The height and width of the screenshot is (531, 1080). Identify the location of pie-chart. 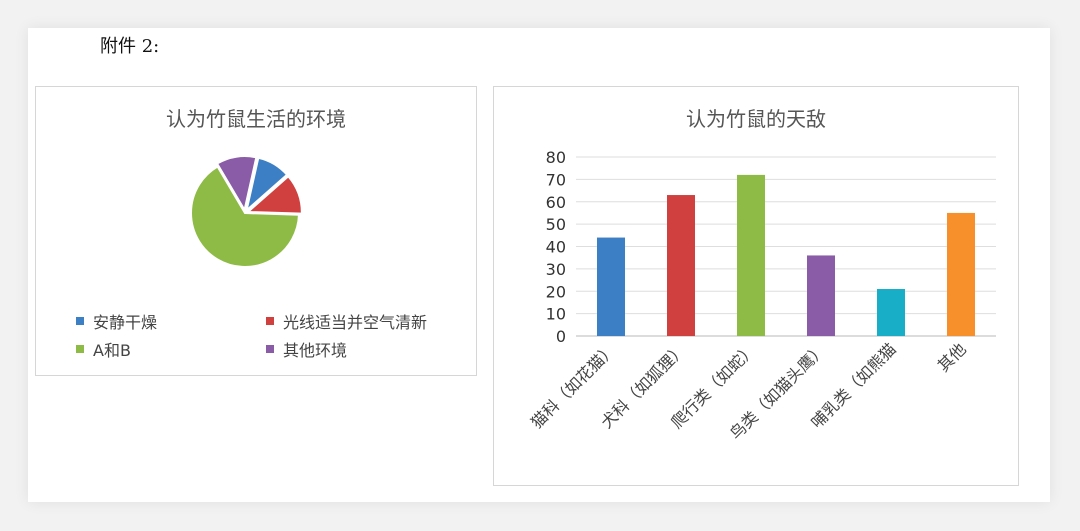
(246, 211).